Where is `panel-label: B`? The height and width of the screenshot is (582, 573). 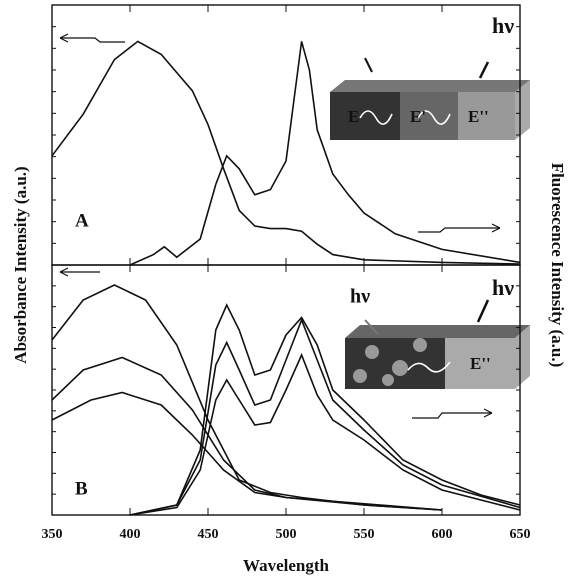
panel-label: B is located at coordinates (81, 488).